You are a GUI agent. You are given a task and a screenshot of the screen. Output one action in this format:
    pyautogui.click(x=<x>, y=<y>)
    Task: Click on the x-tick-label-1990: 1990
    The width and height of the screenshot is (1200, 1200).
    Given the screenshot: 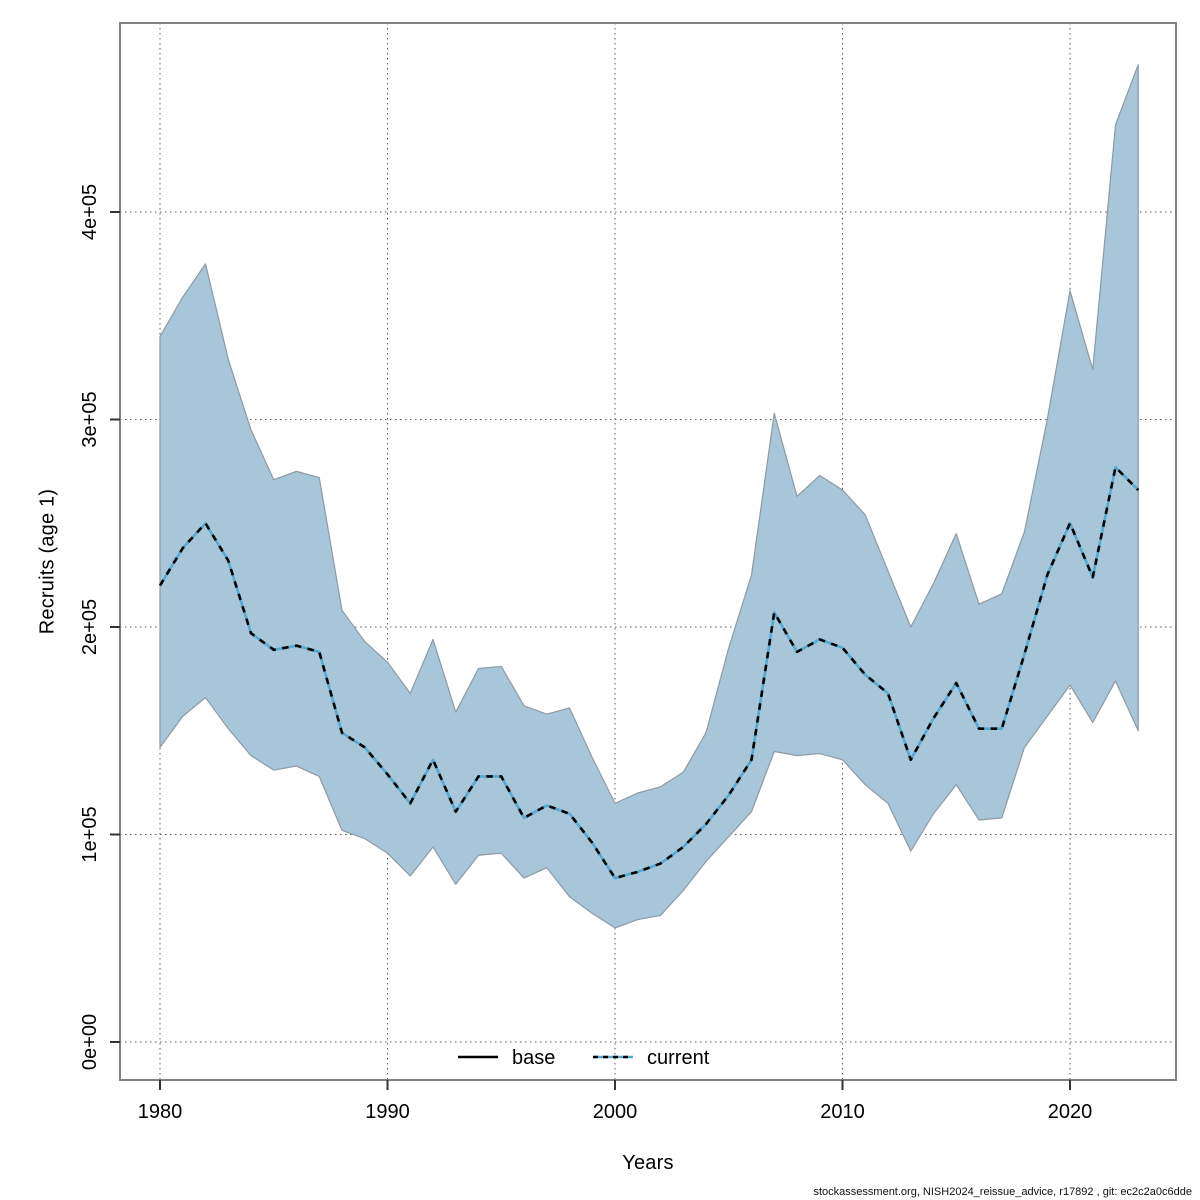 What is the action you would take?
    pyautogui.click(x=387, y=1112)
    